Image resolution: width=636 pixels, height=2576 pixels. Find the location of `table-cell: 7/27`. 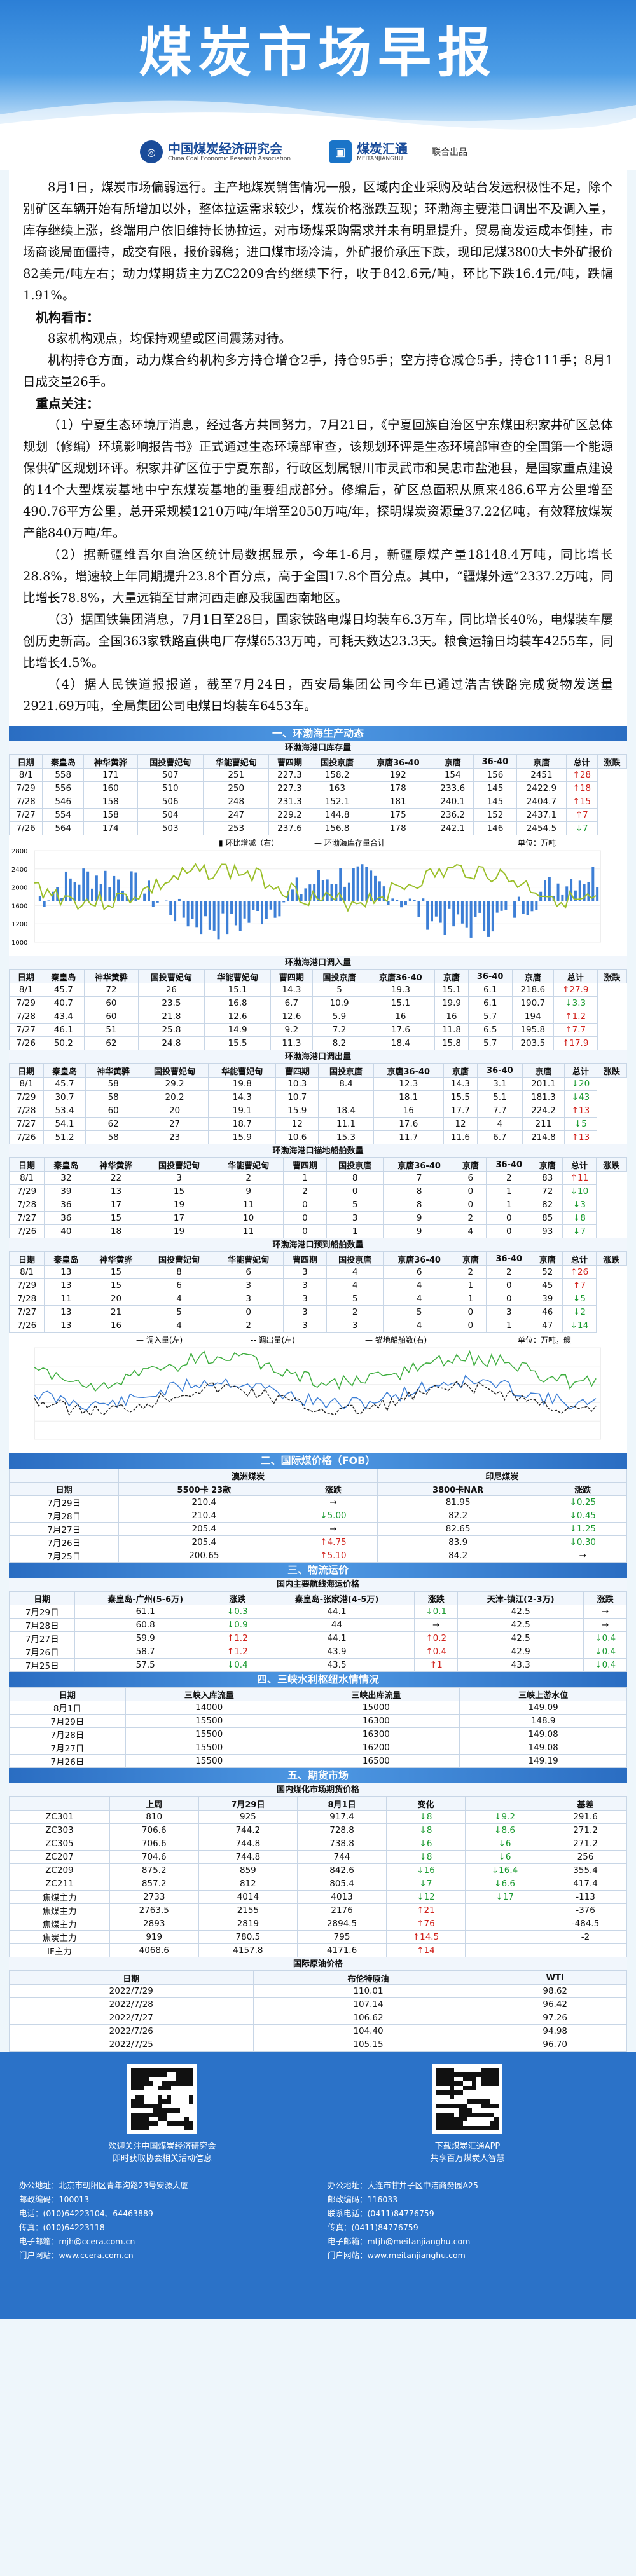

table-cell: 7/27 is located at coordinates (27, 1312).